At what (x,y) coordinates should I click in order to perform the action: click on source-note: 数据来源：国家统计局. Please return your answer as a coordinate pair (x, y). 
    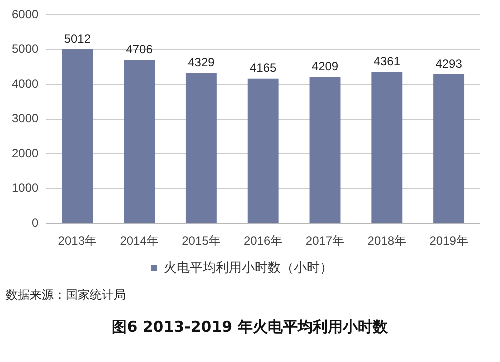
    Looking at the image, I should click on (66, 295).